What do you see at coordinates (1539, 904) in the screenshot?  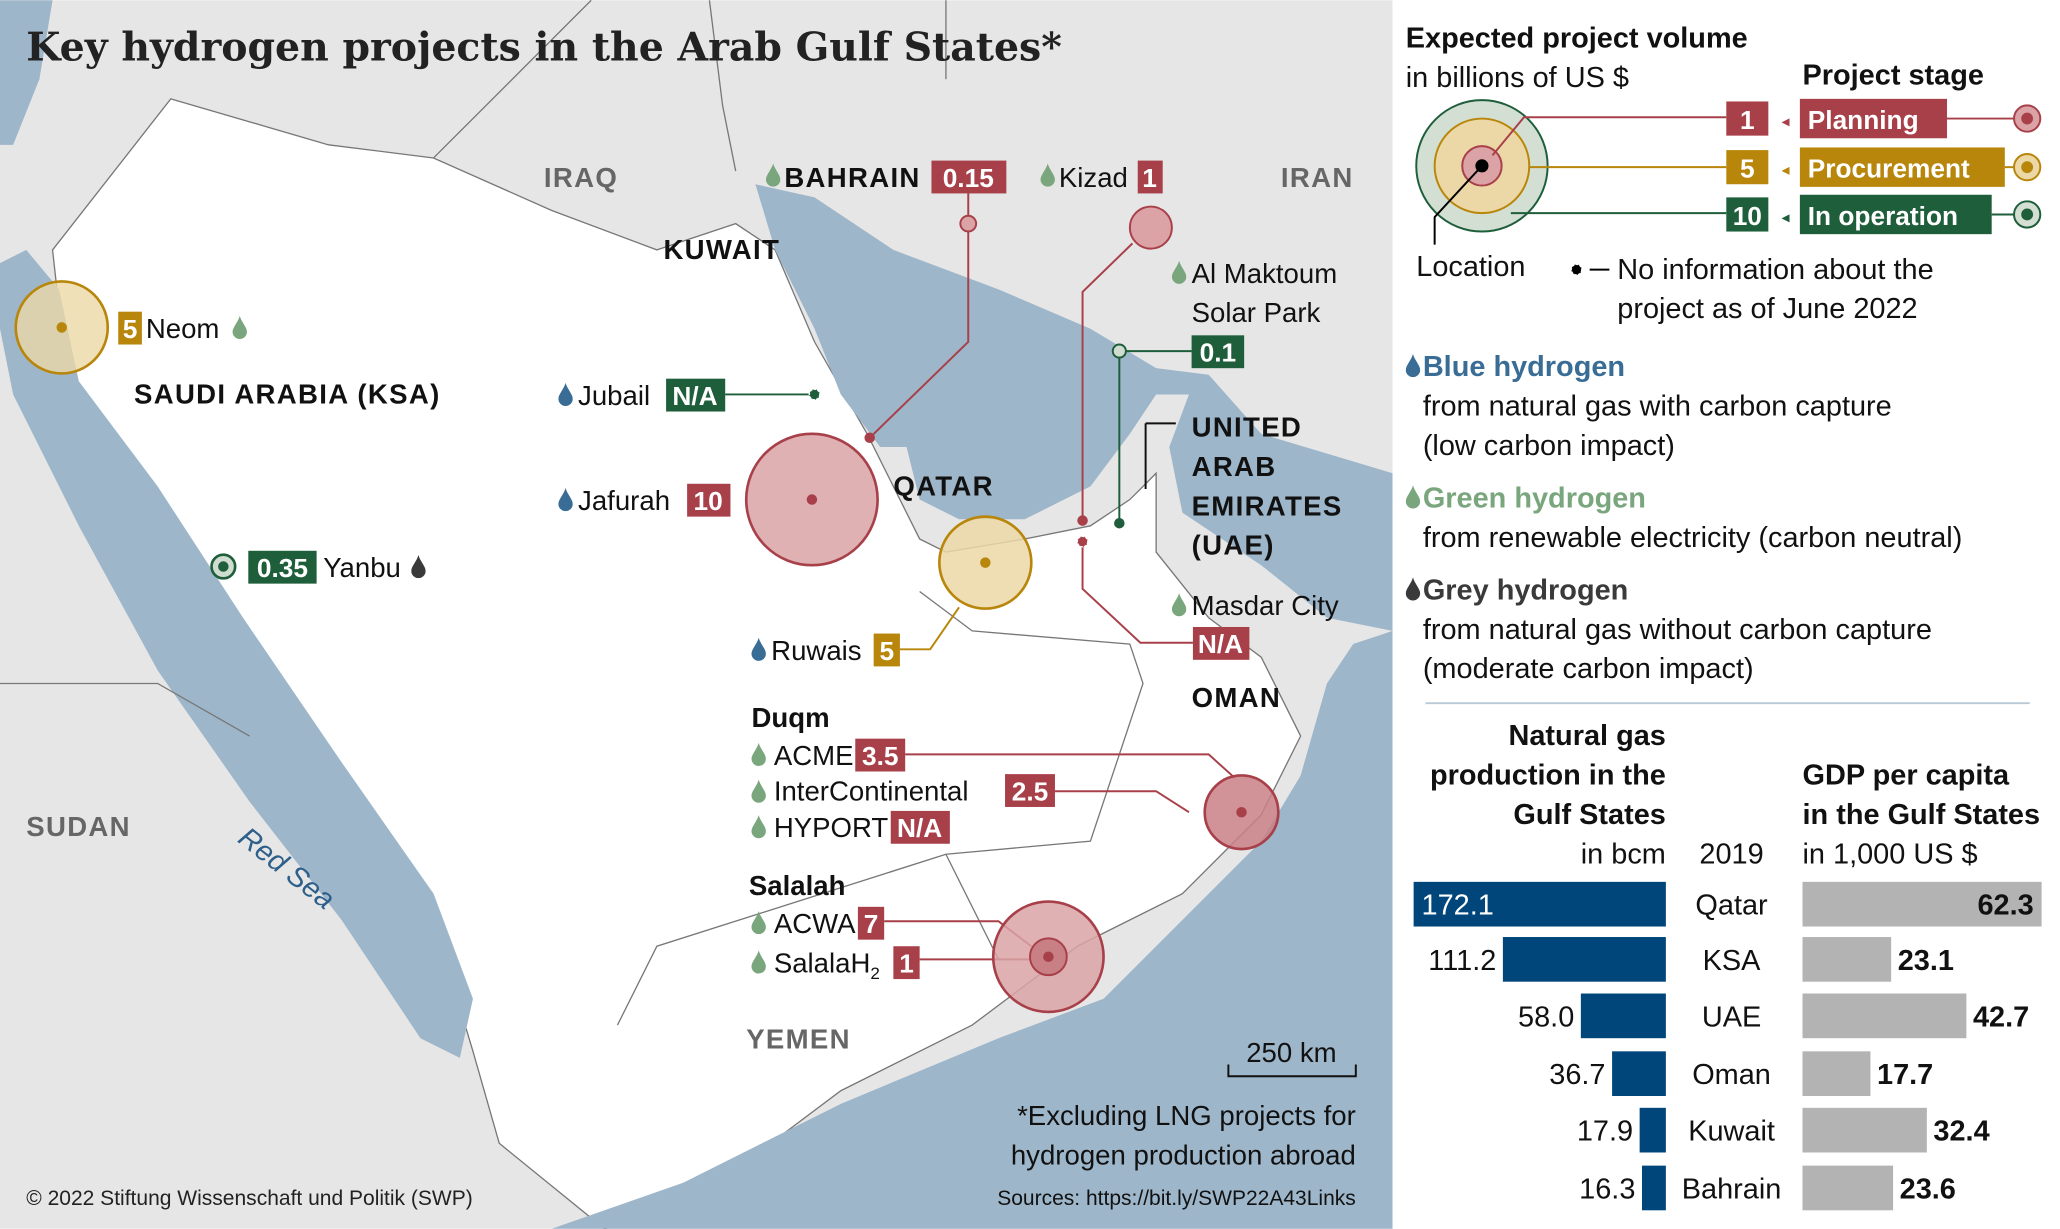 I see `gas-bar-qatar` at bounding box center [1539, 904].